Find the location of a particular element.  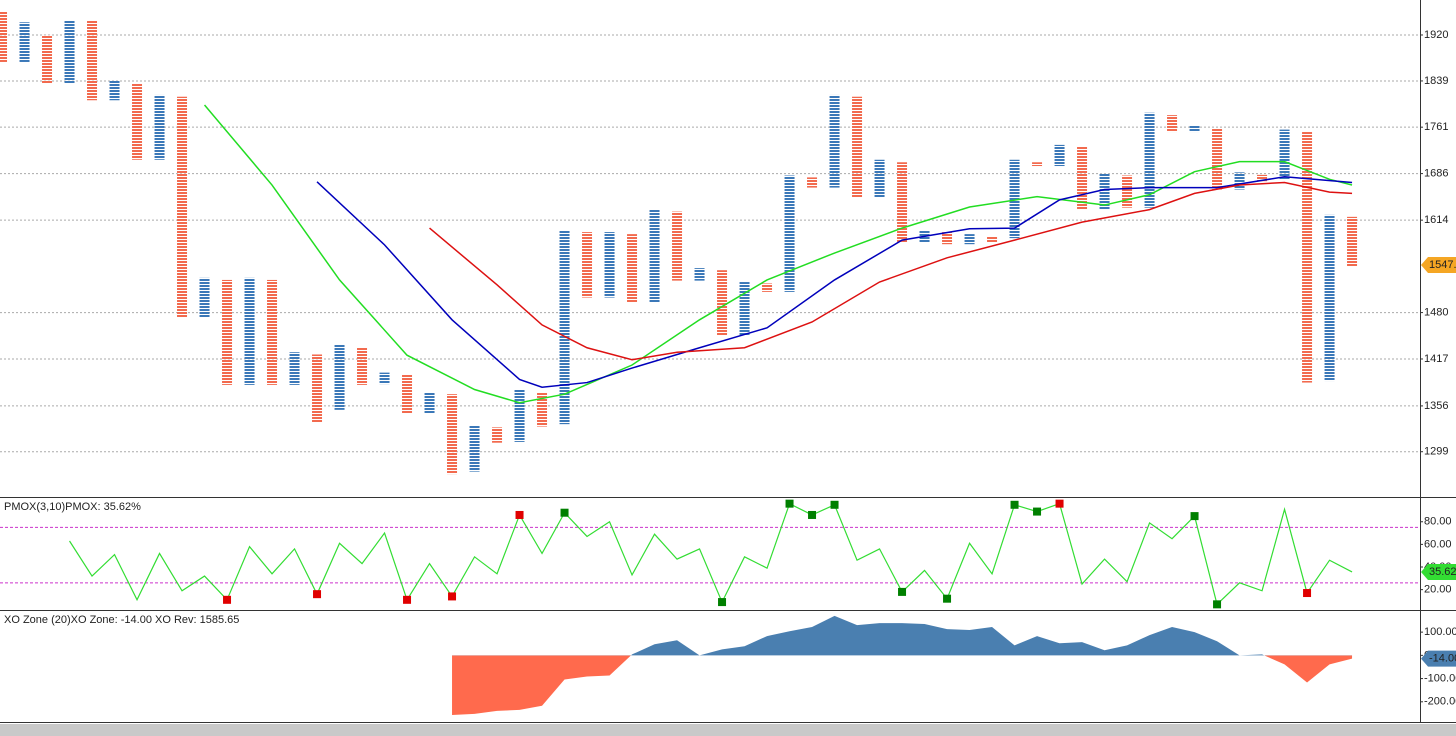

y-tick-label: 100.00 is located at coordinates (1440, 632).